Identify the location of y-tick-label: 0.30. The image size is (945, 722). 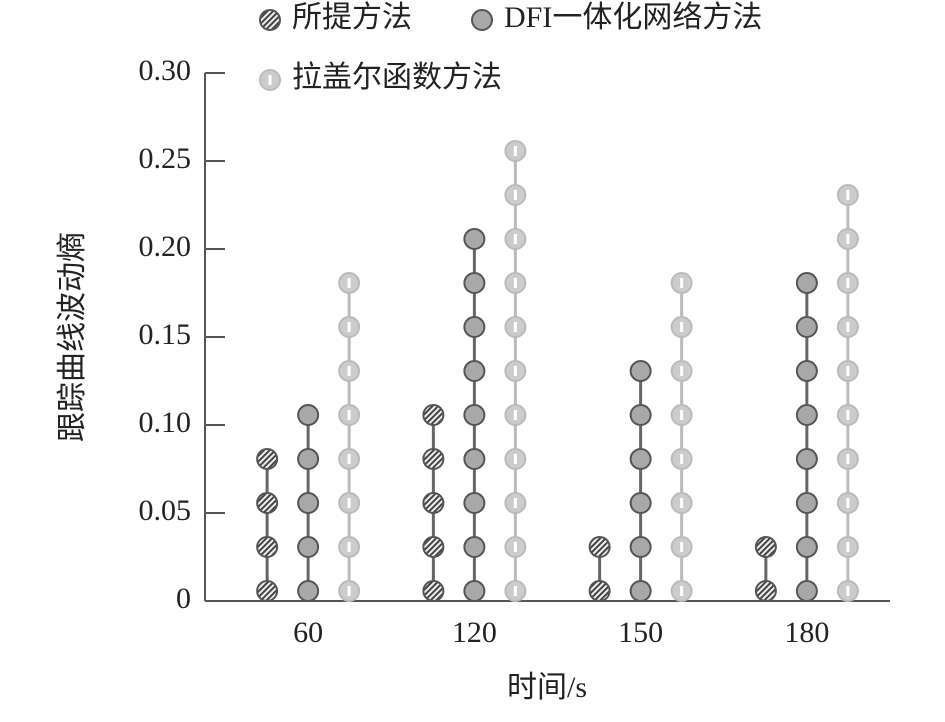
(165, 70).